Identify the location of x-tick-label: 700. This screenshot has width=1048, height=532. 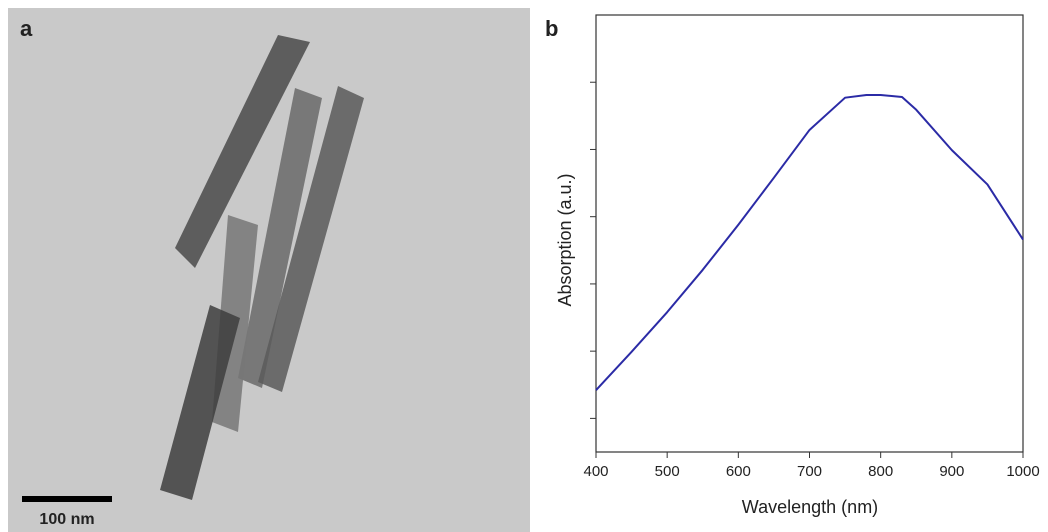
(809, 471).